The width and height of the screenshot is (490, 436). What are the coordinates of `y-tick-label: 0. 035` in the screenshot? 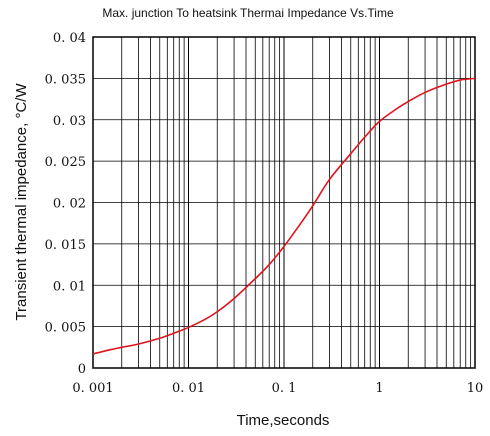 It's located at (65, 79).